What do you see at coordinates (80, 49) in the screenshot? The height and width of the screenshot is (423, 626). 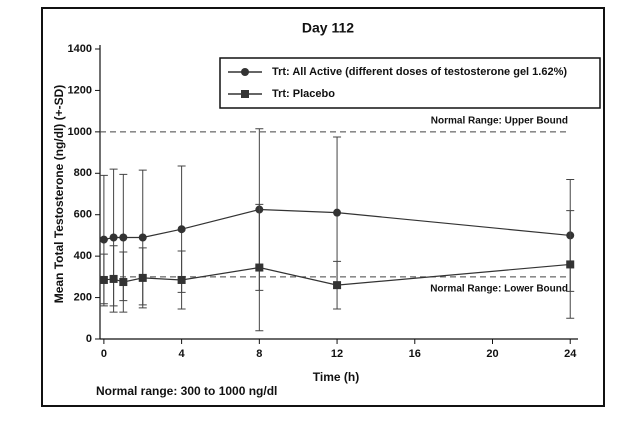 I see `y-tick-label: 1400` at bounding box center [80, 49].